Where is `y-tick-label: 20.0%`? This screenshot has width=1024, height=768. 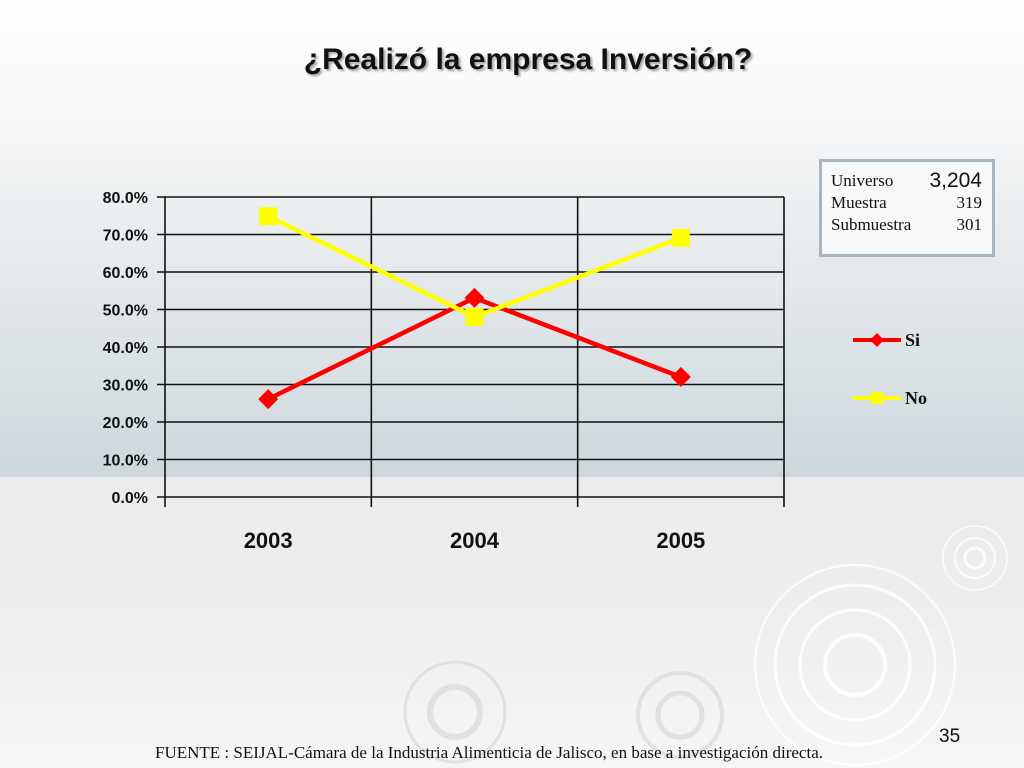 y-tick-label: 20.0% is located at coordinates (125, 423).